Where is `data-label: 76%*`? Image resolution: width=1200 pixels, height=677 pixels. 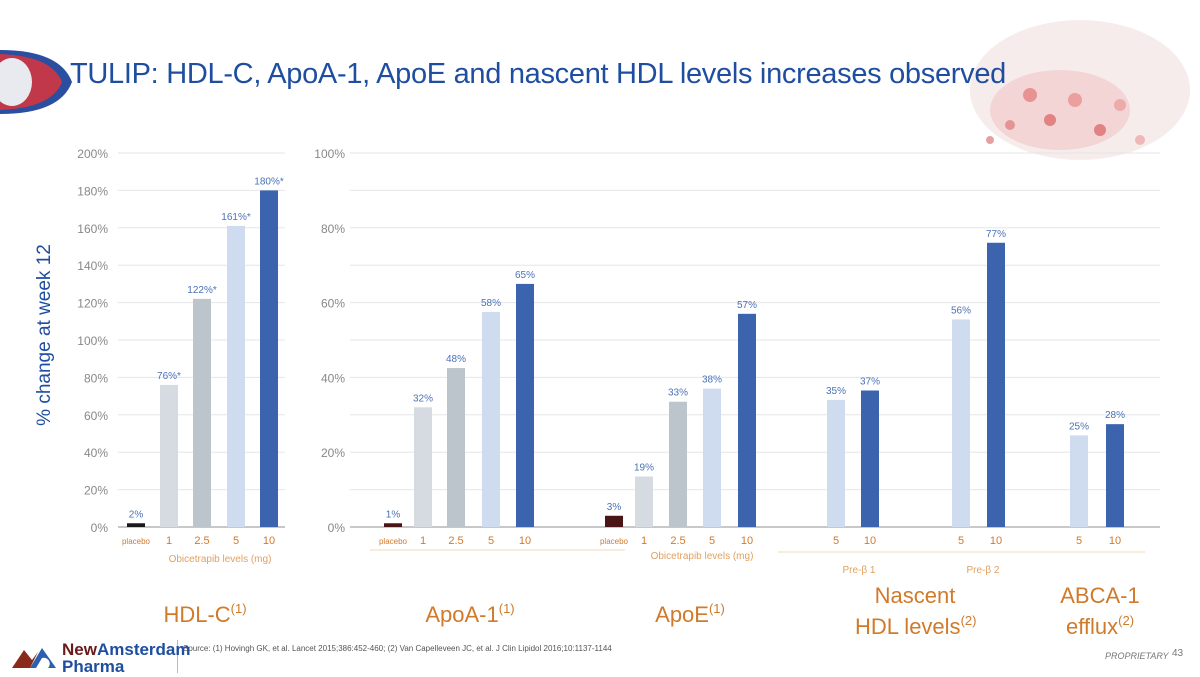
data-label: 76%* is located at coordinates (169, 376).